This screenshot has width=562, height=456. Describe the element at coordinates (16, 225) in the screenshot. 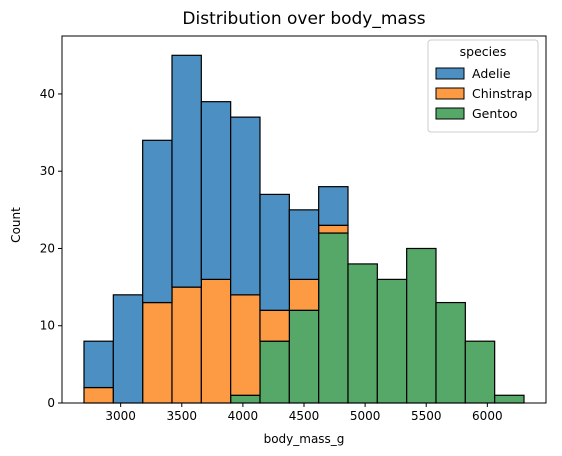

I see `y-axis-label: Count` at that location.